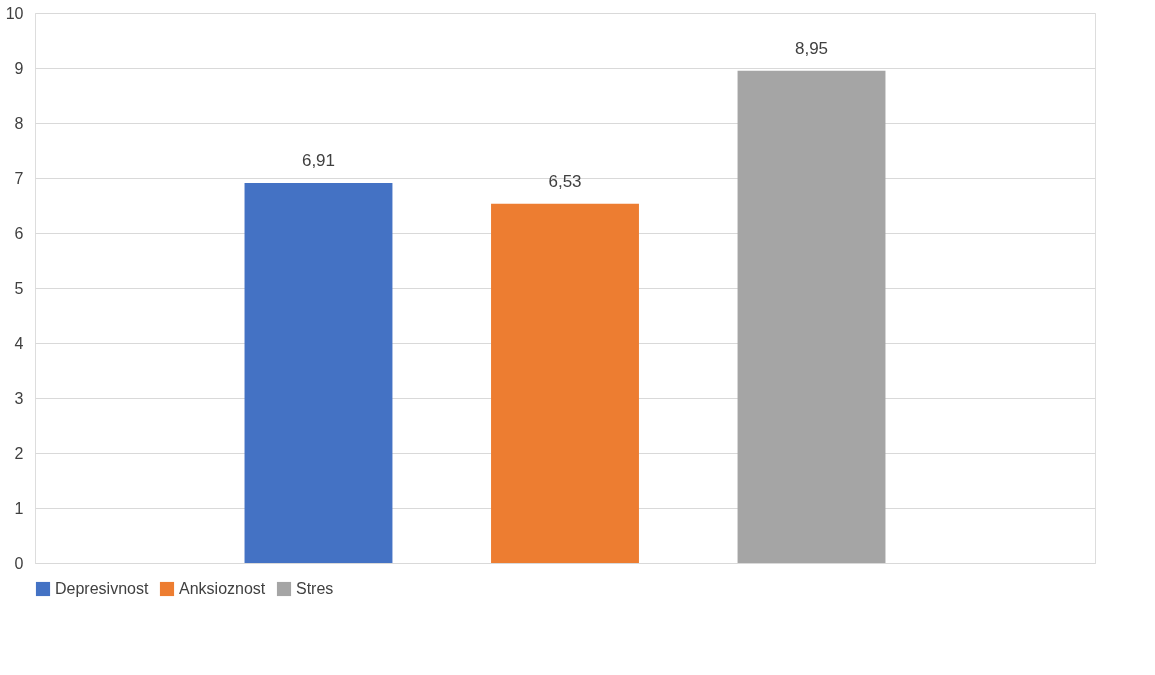  Describe the element at coordinates (19, 178) in the screenshot. I see `y-tick-label: 7` at that location.